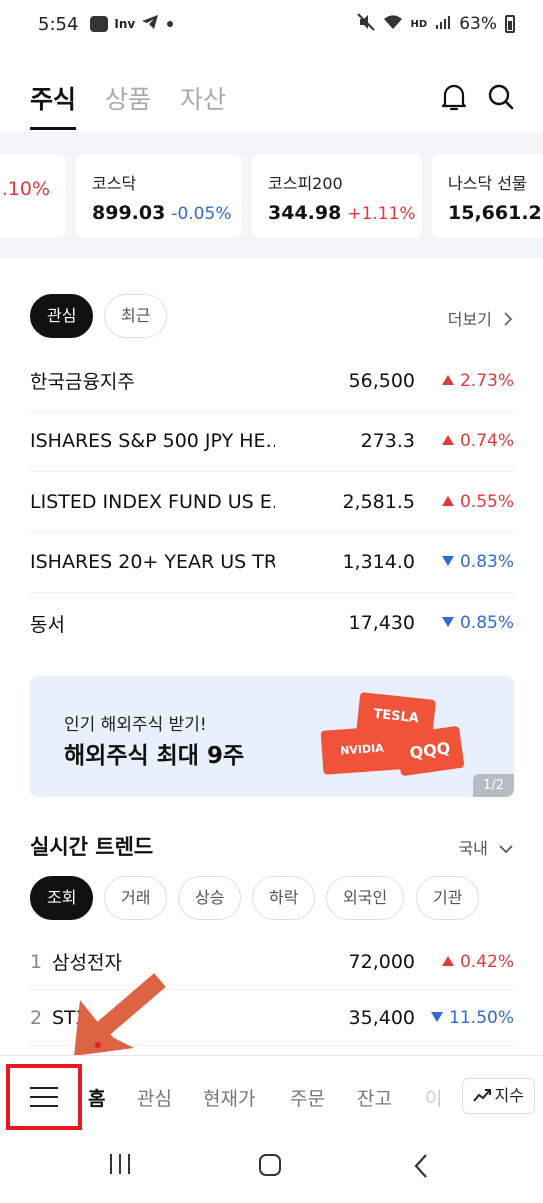  I want to click on top-navigation: 주식 상품 자산, so click(271, 98).